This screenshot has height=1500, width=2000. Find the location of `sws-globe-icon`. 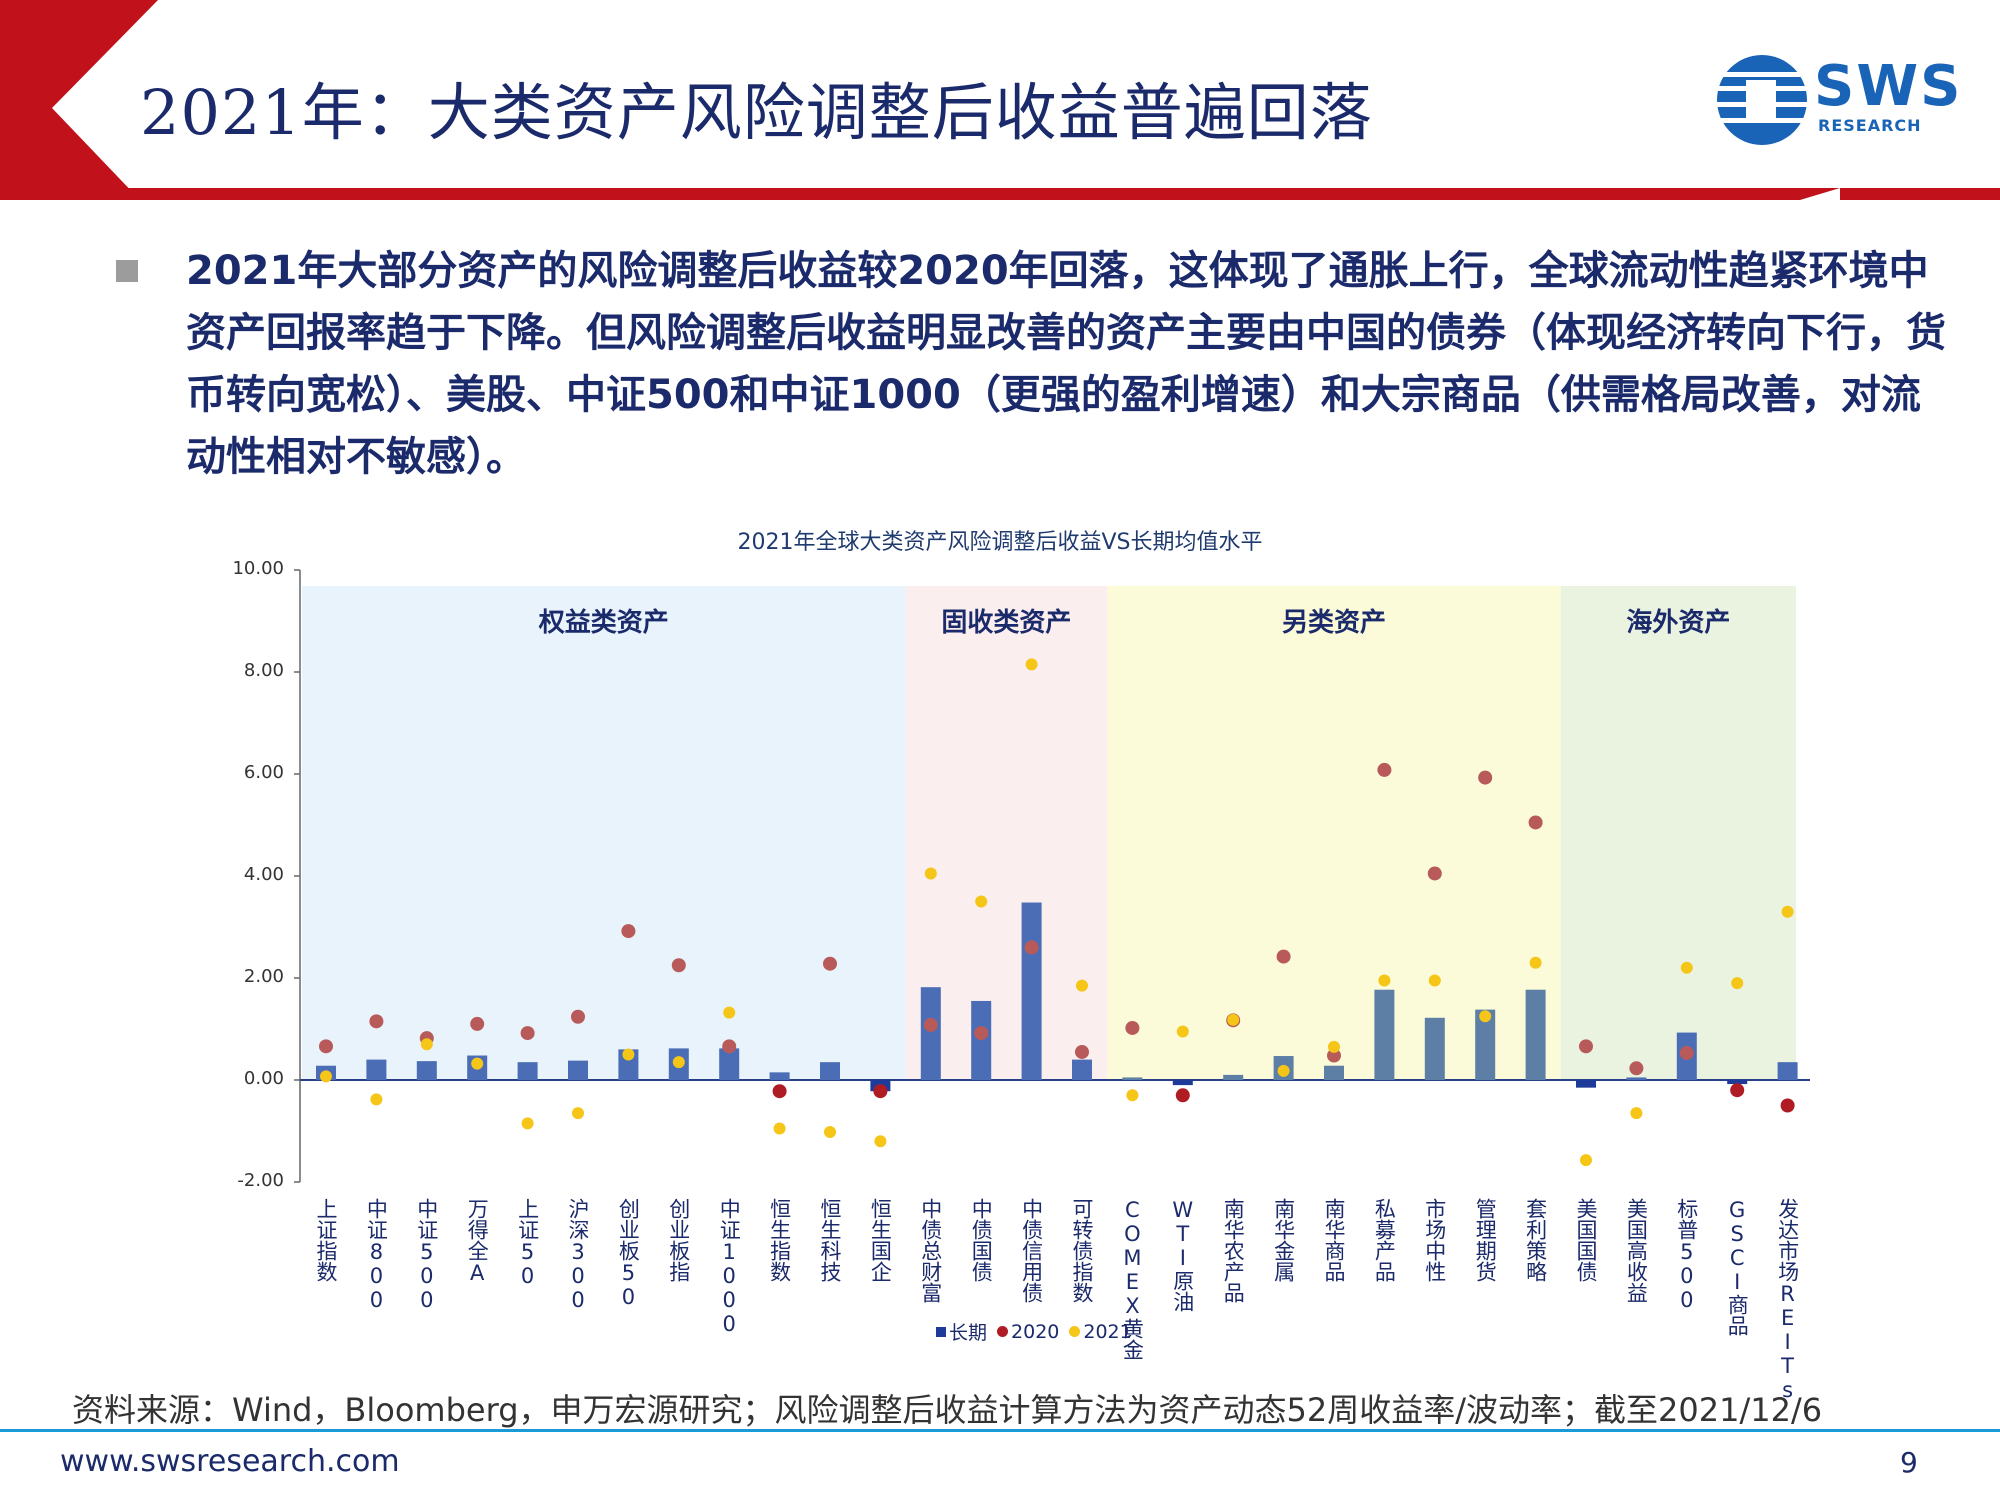

sws-globe-icon is located at coordinates (1762, 100).